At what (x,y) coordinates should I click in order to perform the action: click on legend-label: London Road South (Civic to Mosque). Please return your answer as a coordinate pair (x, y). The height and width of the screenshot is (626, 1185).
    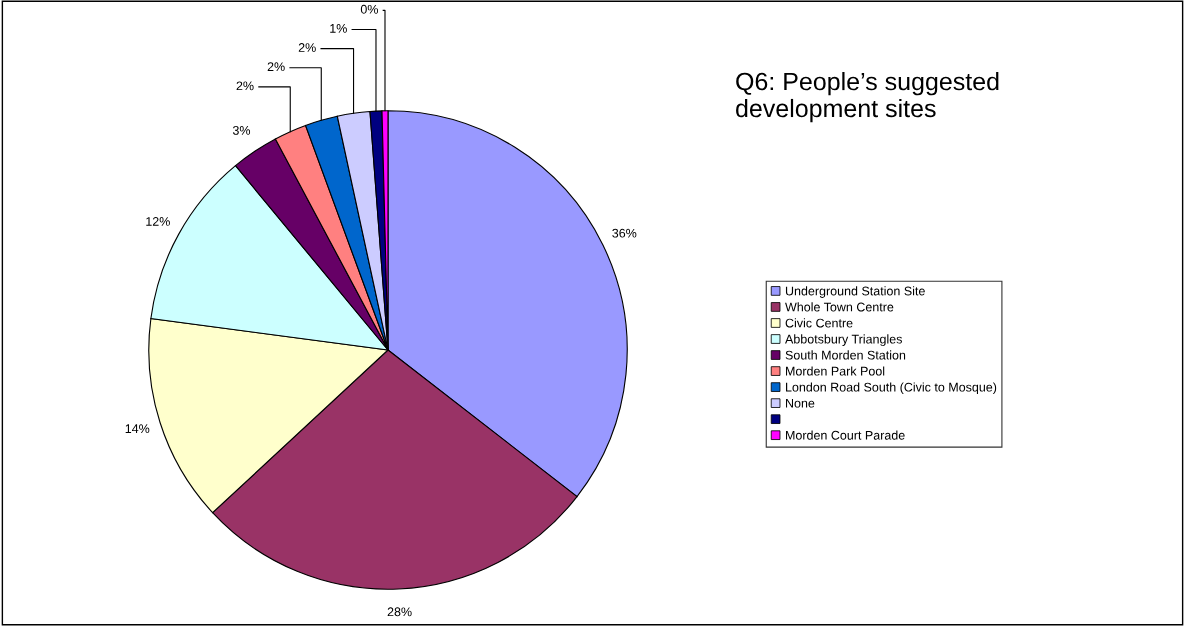
    Looking at the image, I should click on (891, 388).